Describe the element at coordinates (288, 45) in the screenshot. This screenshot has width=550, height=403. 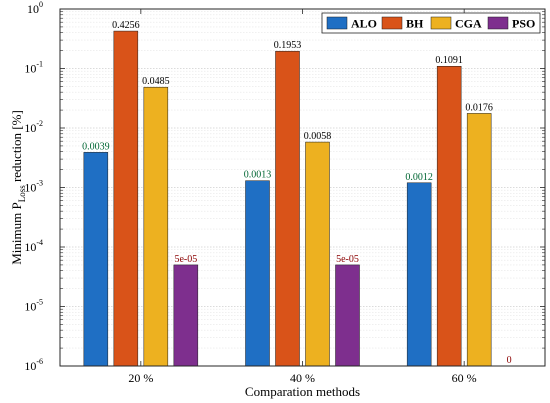
I see `data-label-bh: 0.1953` at that location.